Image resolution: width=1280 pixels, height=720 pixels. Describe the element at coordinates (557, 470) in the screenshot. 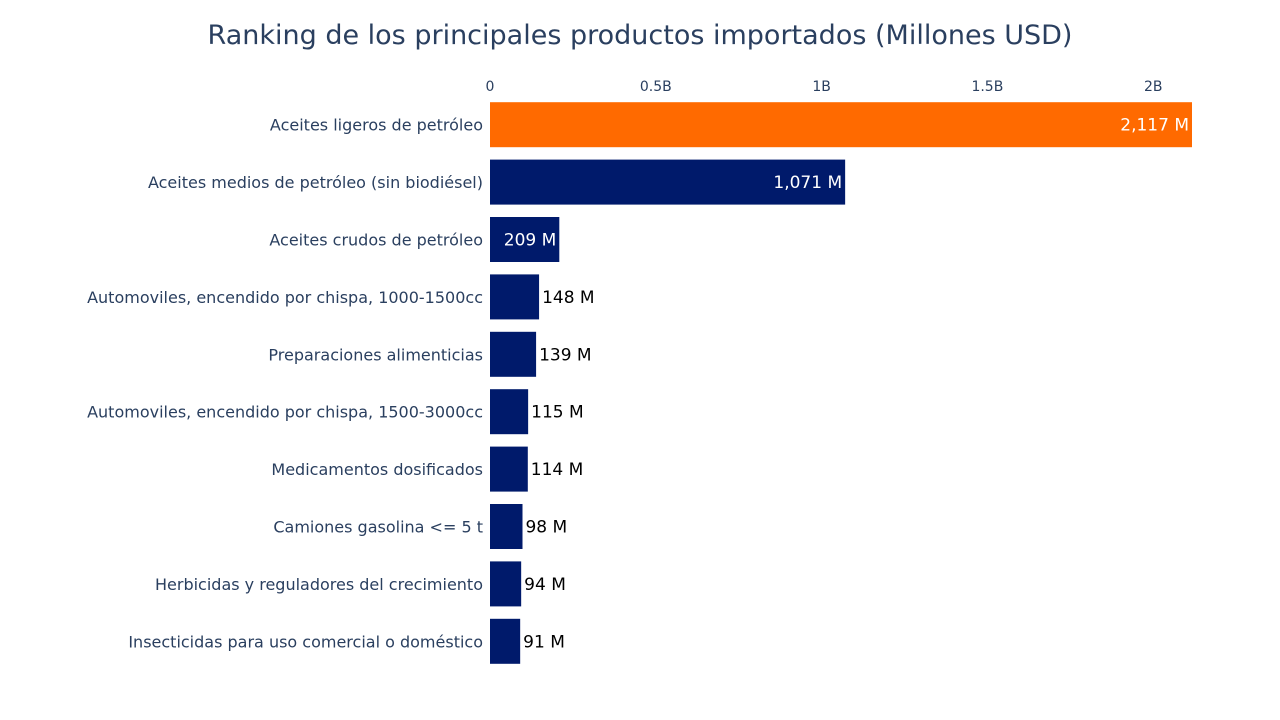

I see `data-label: 114 M` at that location.